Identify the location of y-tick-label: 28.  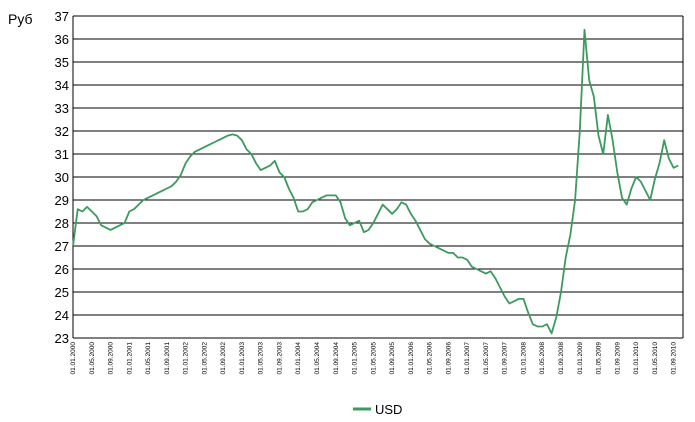
(62, 223).